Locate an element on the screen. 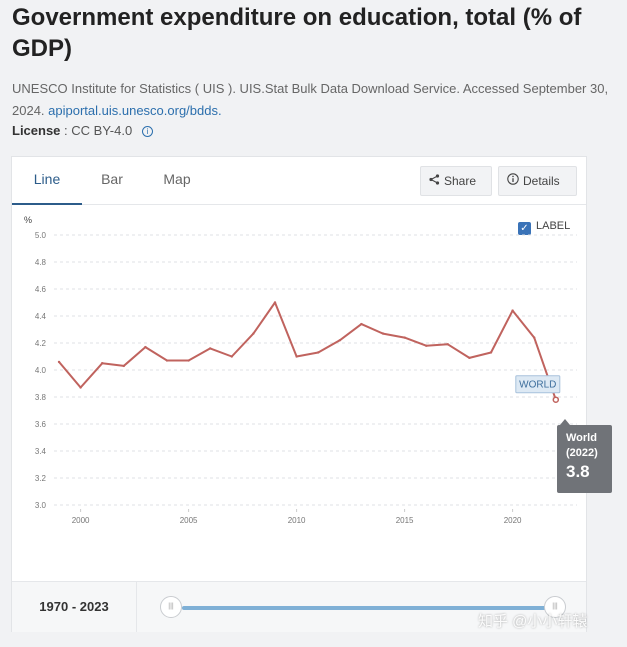 The height and width of the screenshot is (647, 627). label-toggle: ✓ LABEL is located at coordinates (544, 227).